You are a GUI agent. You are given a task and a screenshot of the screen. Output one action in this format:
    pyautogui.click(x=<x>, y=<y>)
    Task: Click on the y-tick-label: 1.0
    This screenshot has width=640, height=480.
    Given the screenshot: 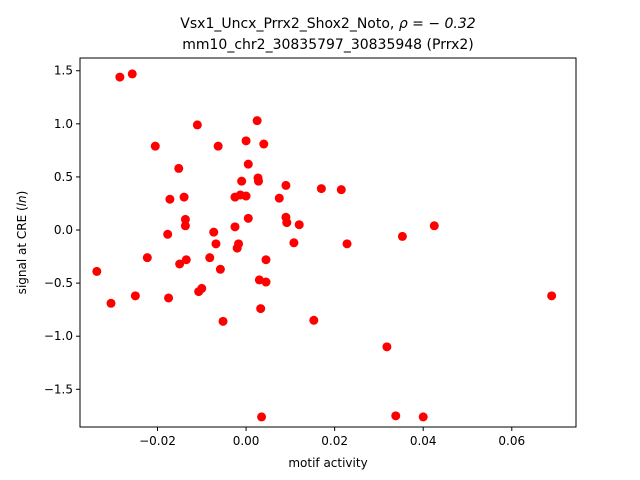 What is the action you would take?
    pyautogui.click(x=63, y=124)
    